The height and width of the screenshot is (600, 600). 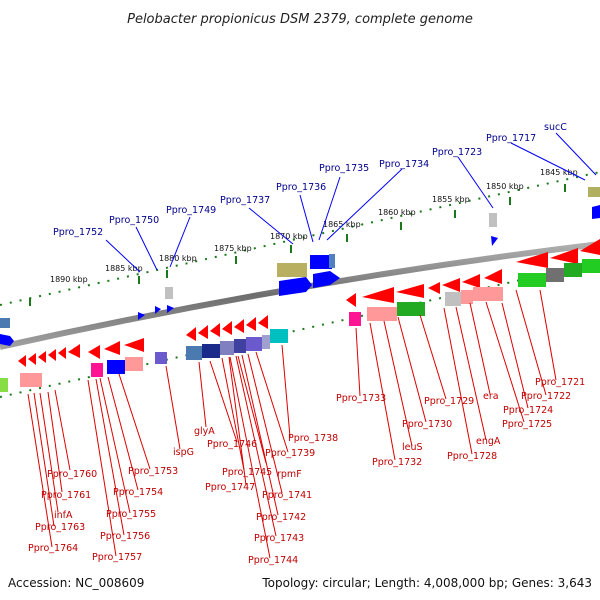 I want to click on gene-label: Ppro_1721, so click(x=560, y=382).